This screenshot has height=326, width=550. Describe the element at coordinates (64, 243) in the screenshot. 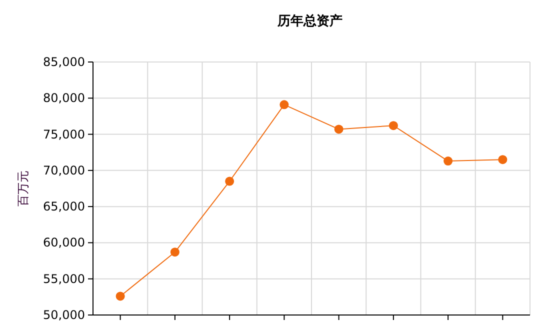

I see `y-tick-label: 60,000` at that location.